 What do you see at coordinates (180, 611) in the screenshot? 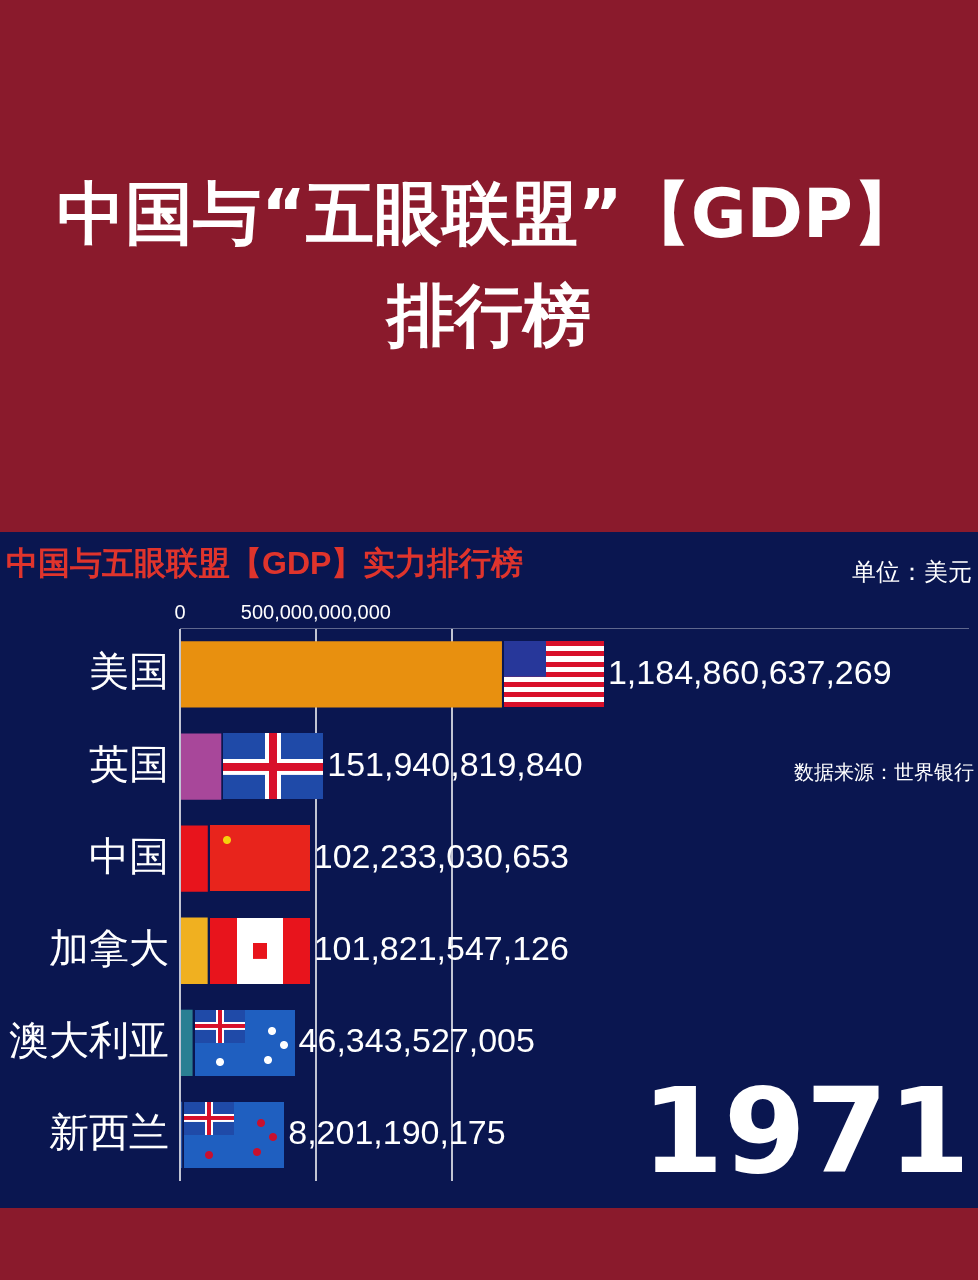
I see `x-tick-label: 0` at bounding box center [180, 611].